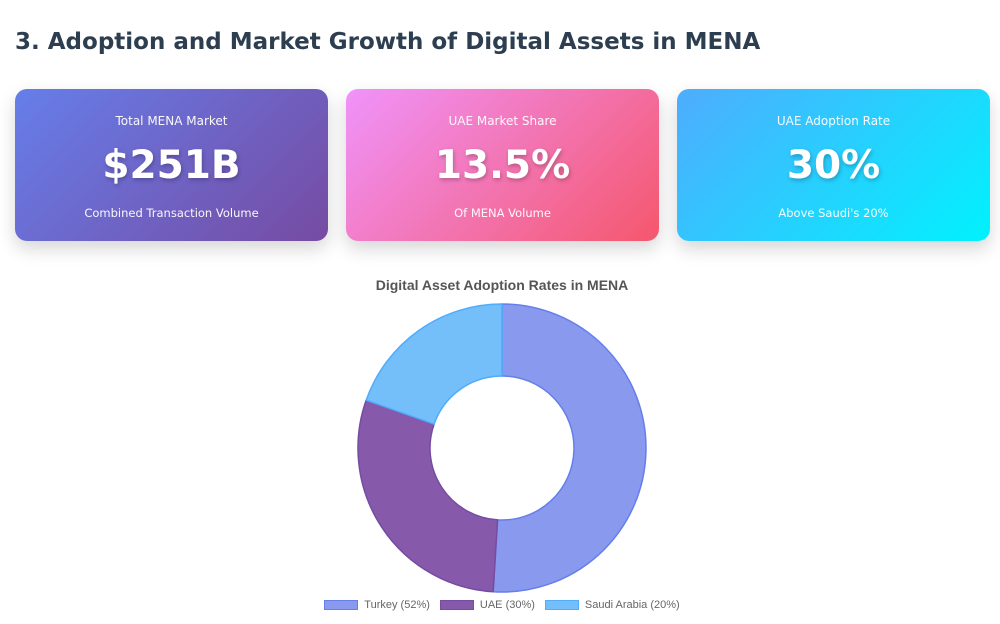 This screenshot has height=624, width=1000. Describe the element at coordinates (569, 448) in the screenshot. I see `donut-slice-turkey` at that location.